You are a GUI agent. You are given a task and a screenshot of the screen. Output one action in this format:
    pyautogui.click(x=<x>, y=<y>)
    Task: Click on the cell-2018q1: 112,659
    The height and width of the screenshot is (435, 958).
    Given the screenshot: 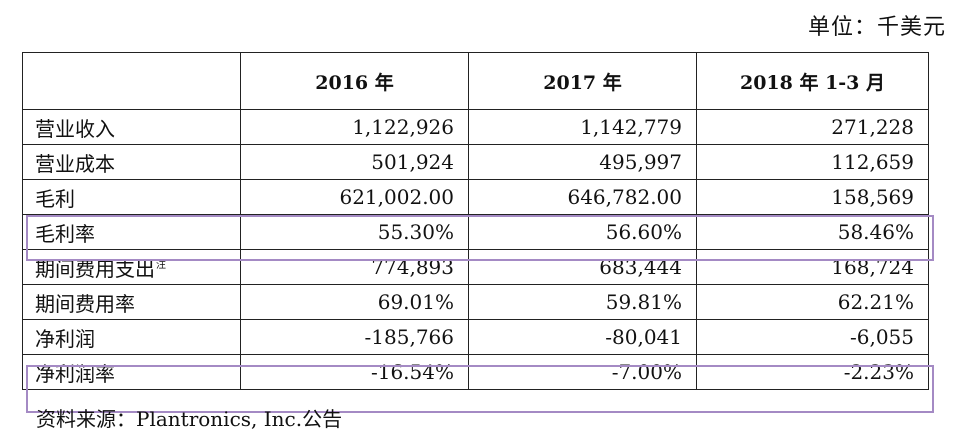 What is the action you would take?
    pyautogui.click(x=812, y=162)
    